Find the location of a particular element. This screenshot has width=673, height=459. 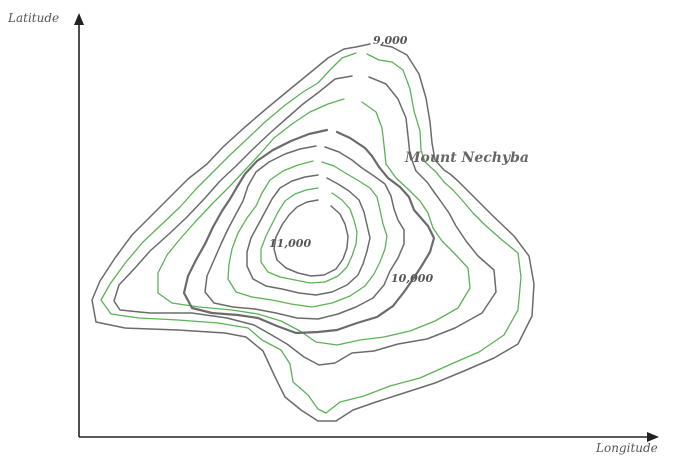

x-axis-arrow-icon is located at coordinates (653, 437).